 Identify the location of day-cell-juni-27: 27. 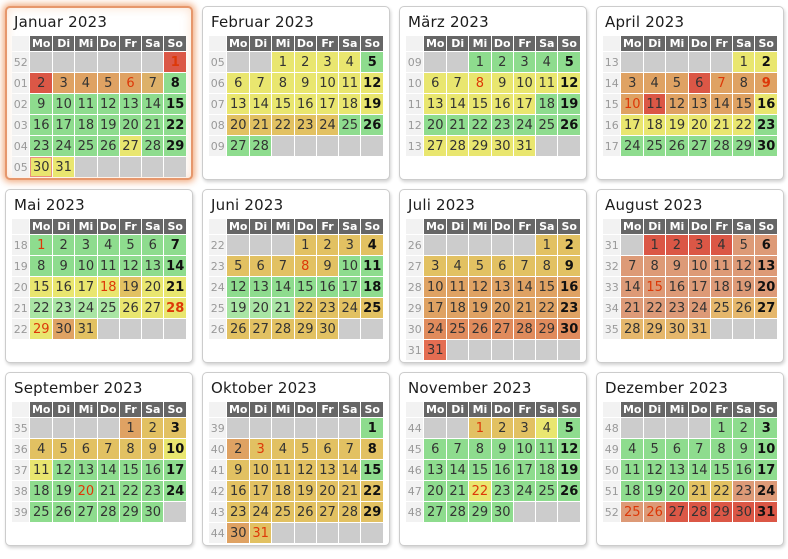
(261, 329).